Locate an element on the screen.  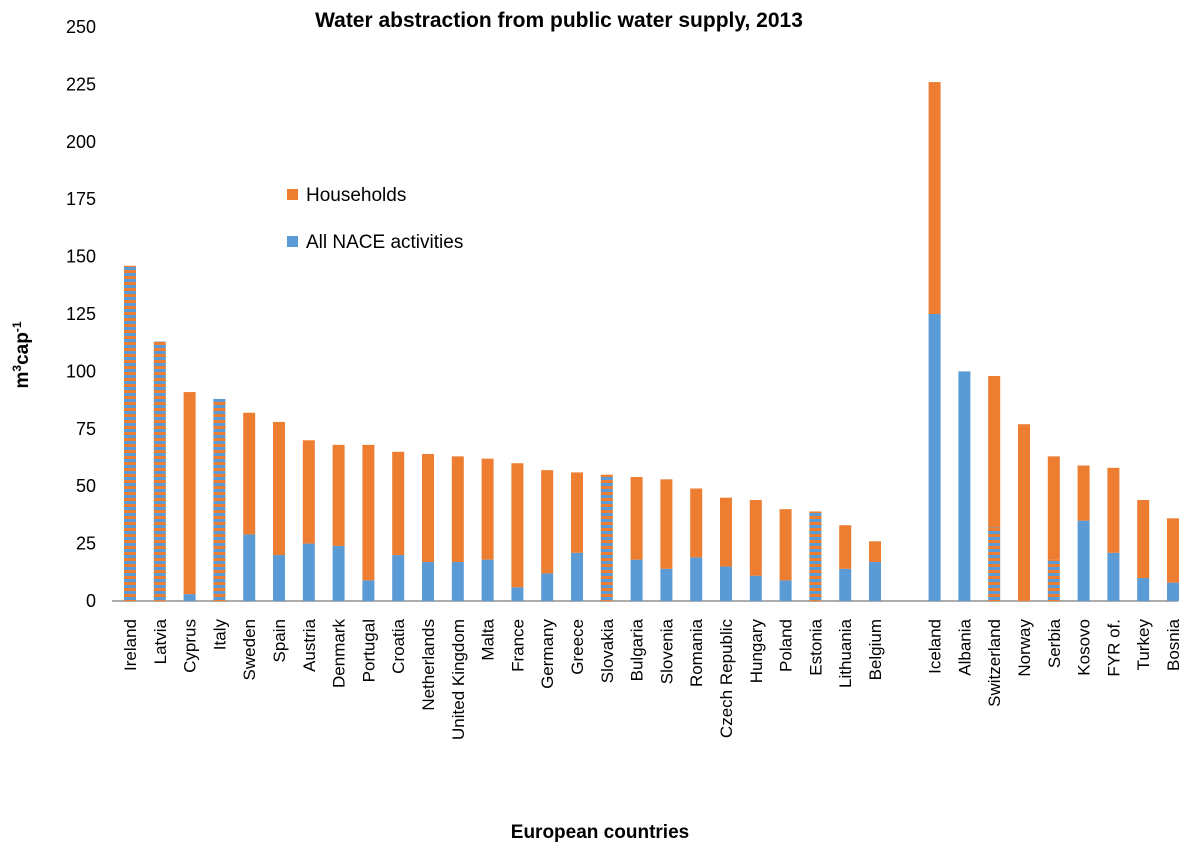
bar-households-spain is located at coordinates (279, 488).